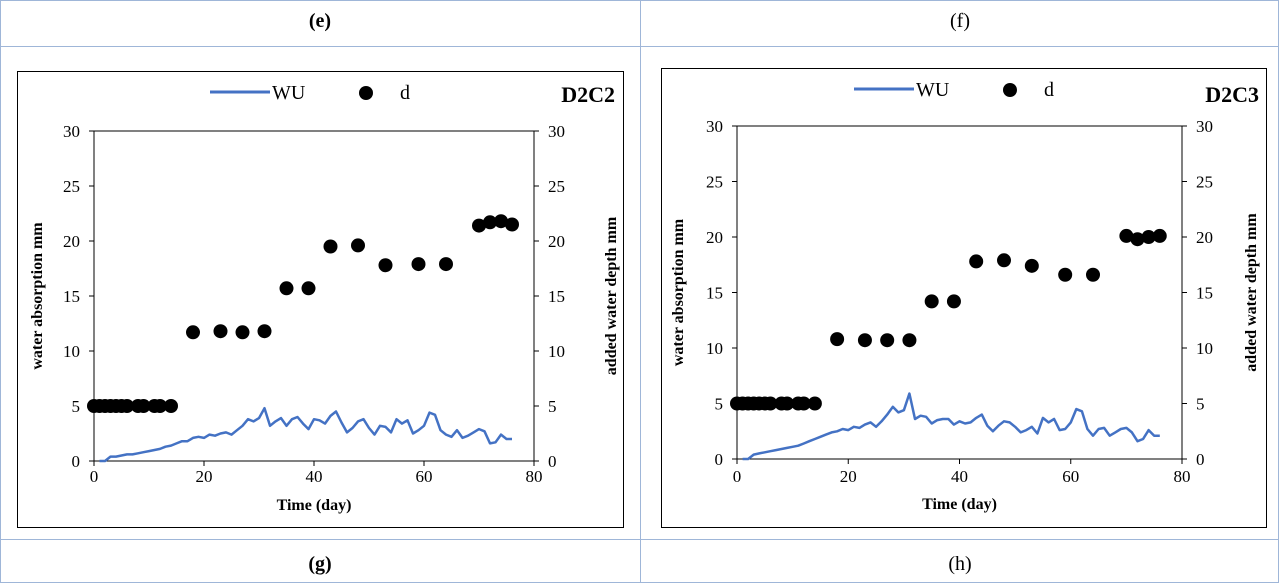 The width and height of the screenshot is (1279, 583). What do you see at coordinates (320, 21) in the screenshot?
I see `caption-e: (e)` at bounding box center [320, 21].